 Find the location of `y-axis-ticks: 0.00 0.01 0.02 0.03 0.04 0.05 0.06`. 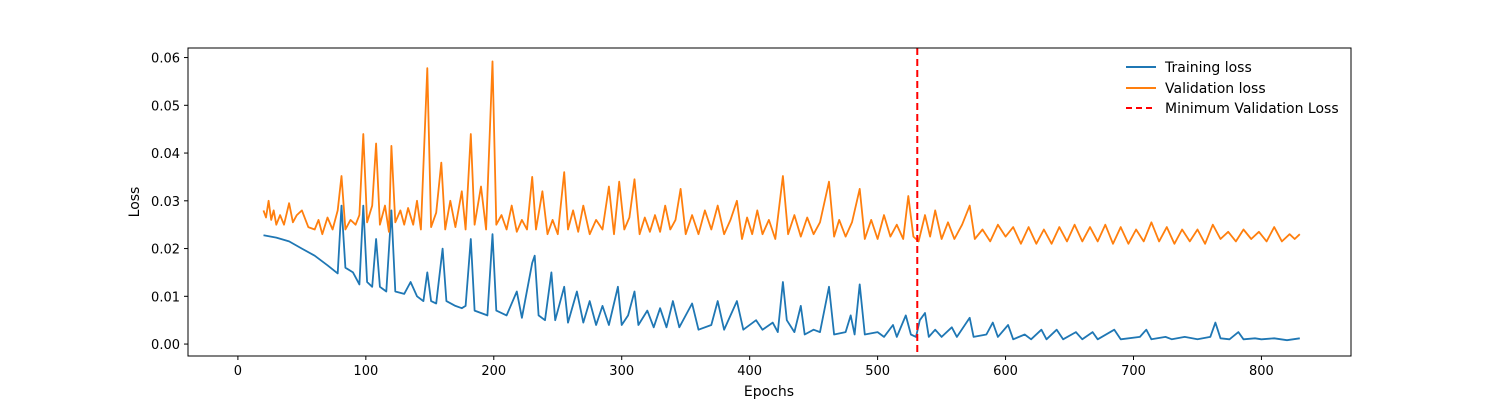

y-axis-ticks: 0.00 0.01 0.02 0.03 0.04 0.05 0.06 is located at coordinates (169, 202).